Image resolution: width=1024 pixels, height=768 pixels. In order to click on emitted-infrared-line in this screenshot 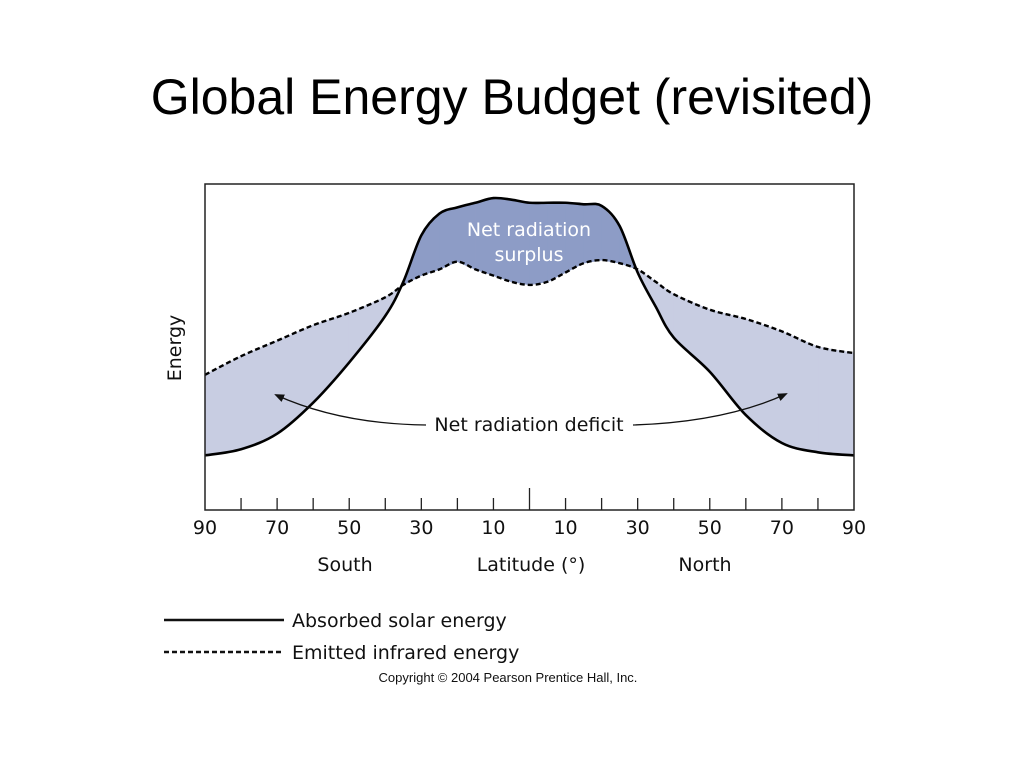, I will do `click(529, 317)`.